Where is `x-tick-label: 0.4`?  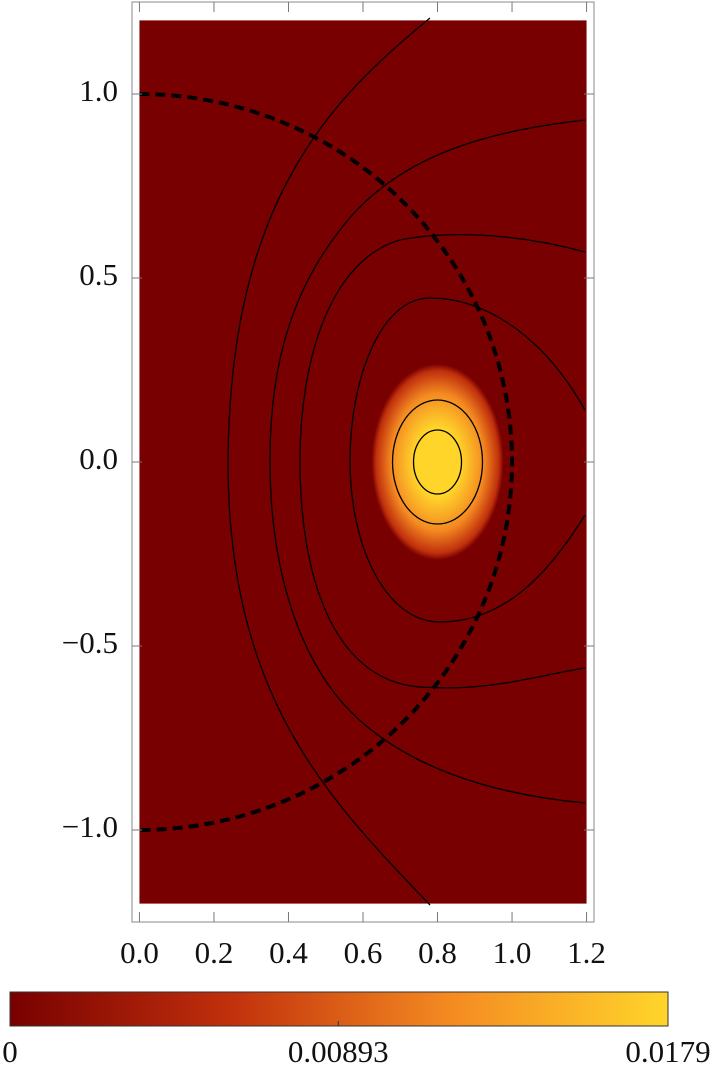
x-tick-label: 0.4 is located at coordinates (288, 952).